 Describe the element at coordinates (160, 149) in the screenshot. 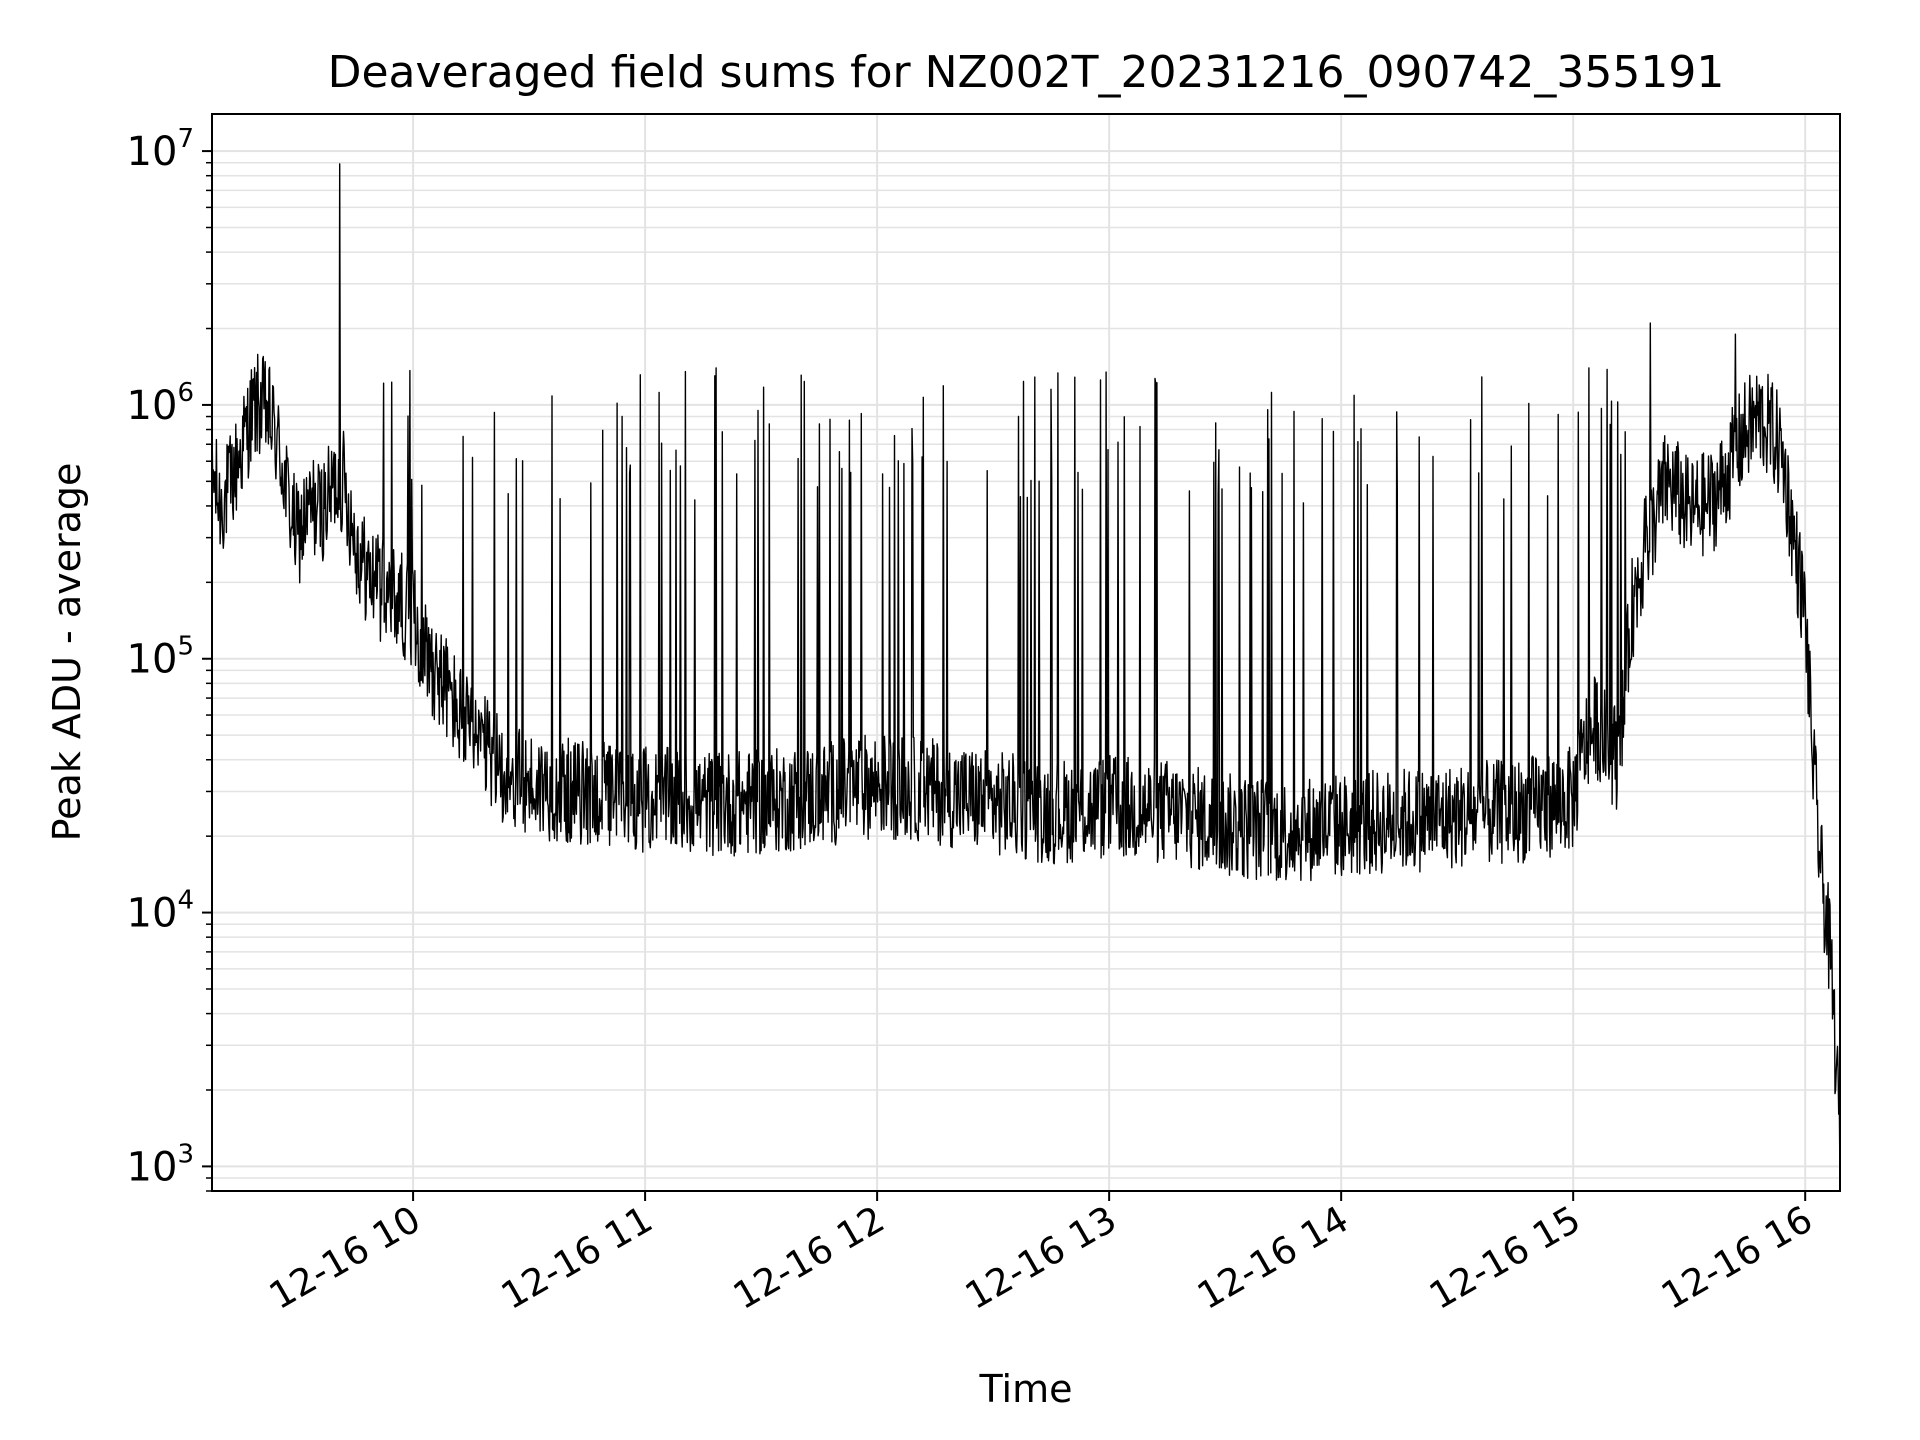

I see `y-tick-label: 10⁷` at that location.